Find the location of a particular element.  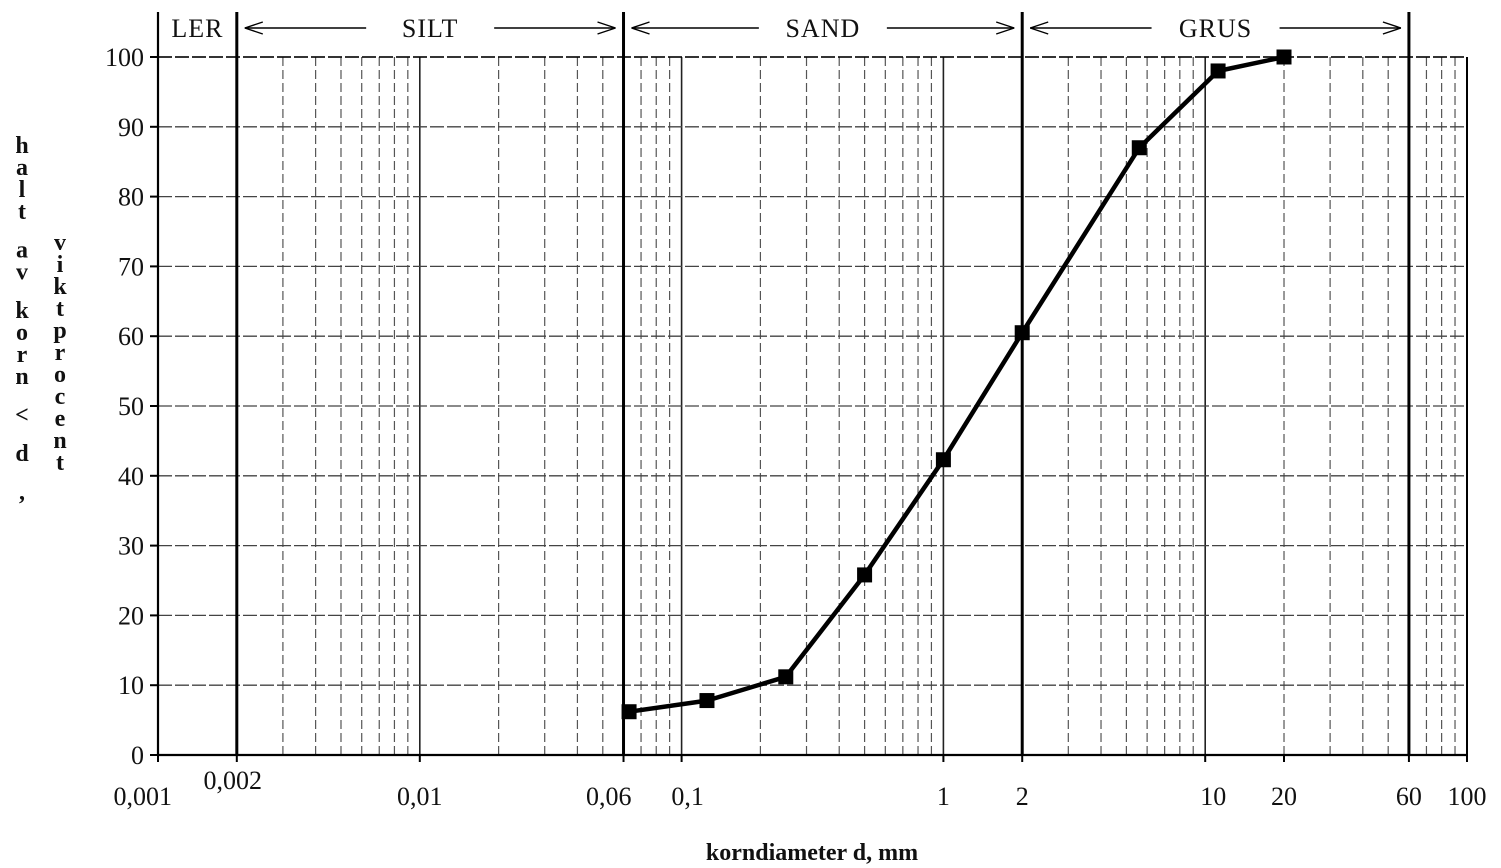

x-tick-label: 1 is located at coordinates (943, 796).